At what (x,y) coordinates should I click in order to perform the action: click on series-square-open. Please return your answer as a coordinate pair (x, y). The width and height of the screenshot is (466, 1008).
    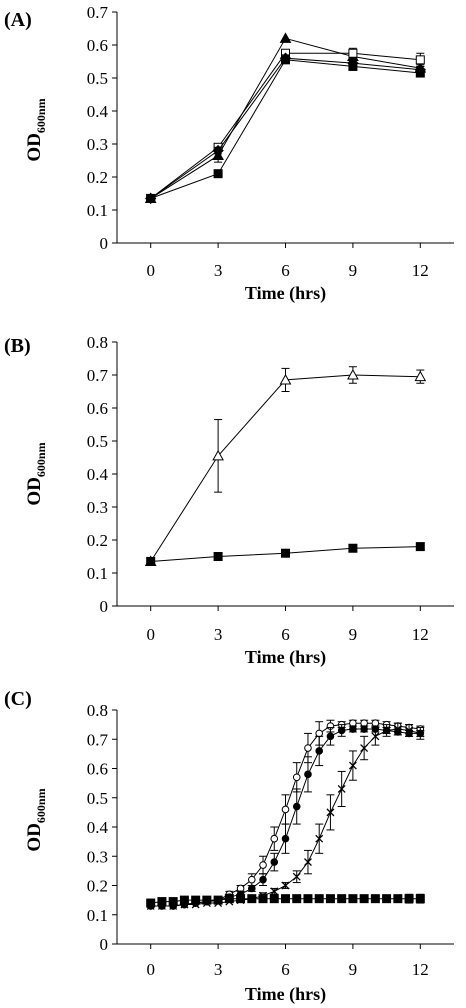
    Looking at the image, I should click on (285, 125).